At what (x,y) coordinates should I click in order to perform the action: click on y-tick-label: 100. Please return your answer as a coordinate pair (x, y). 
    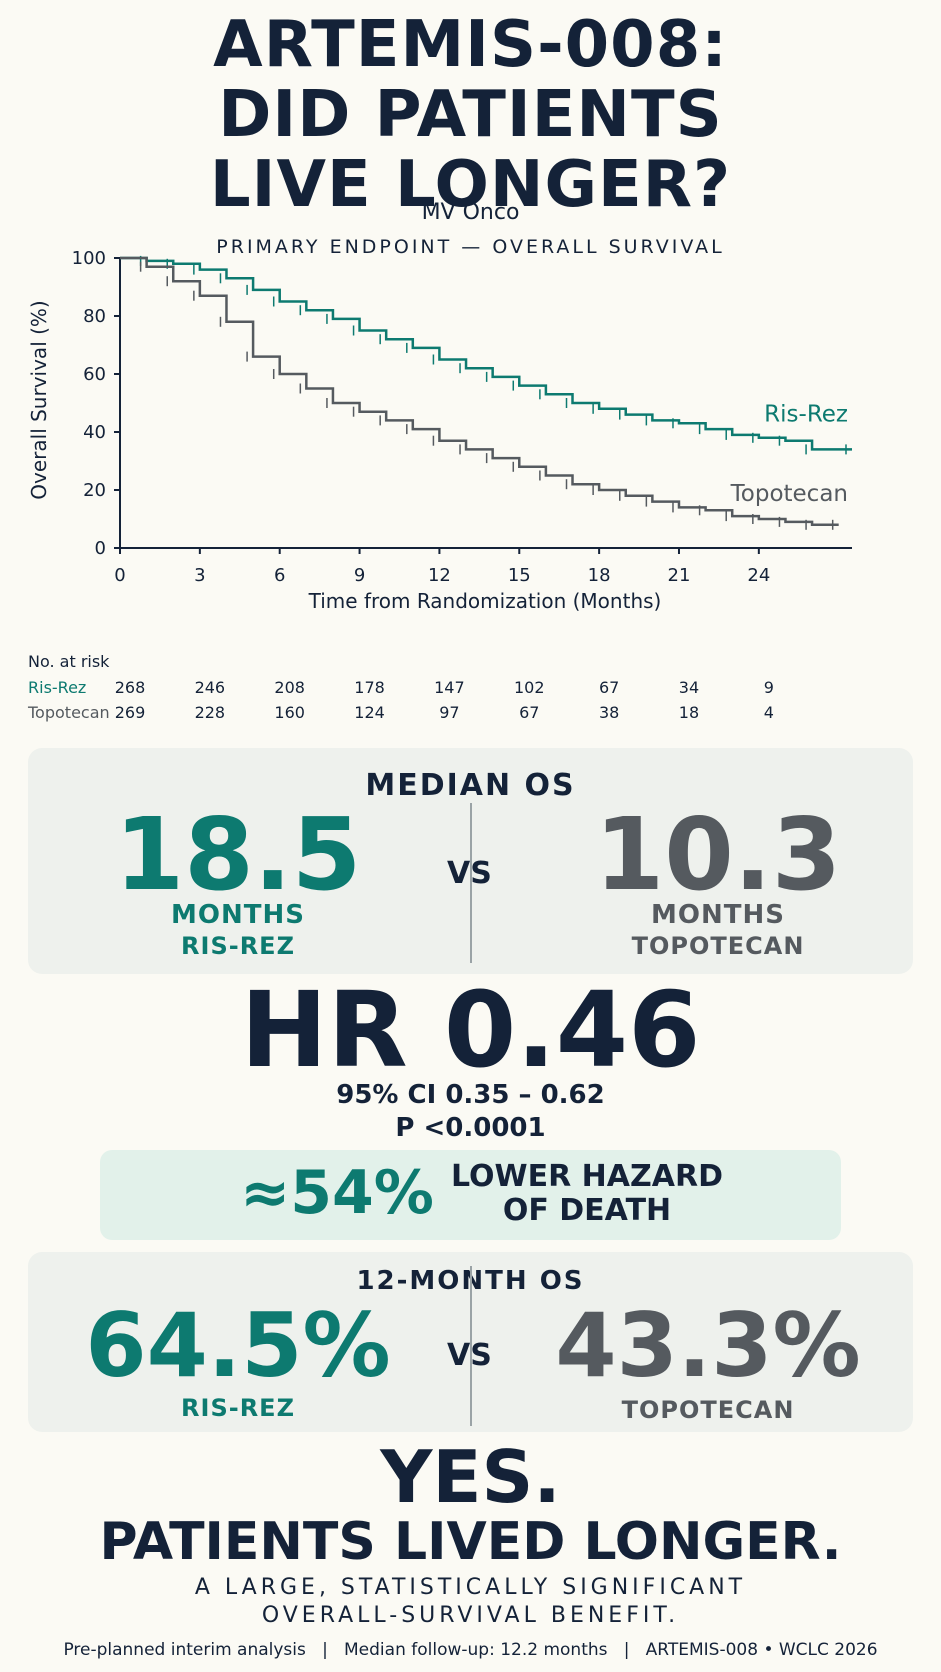
    Looking at the image, I should click on (89, 259).